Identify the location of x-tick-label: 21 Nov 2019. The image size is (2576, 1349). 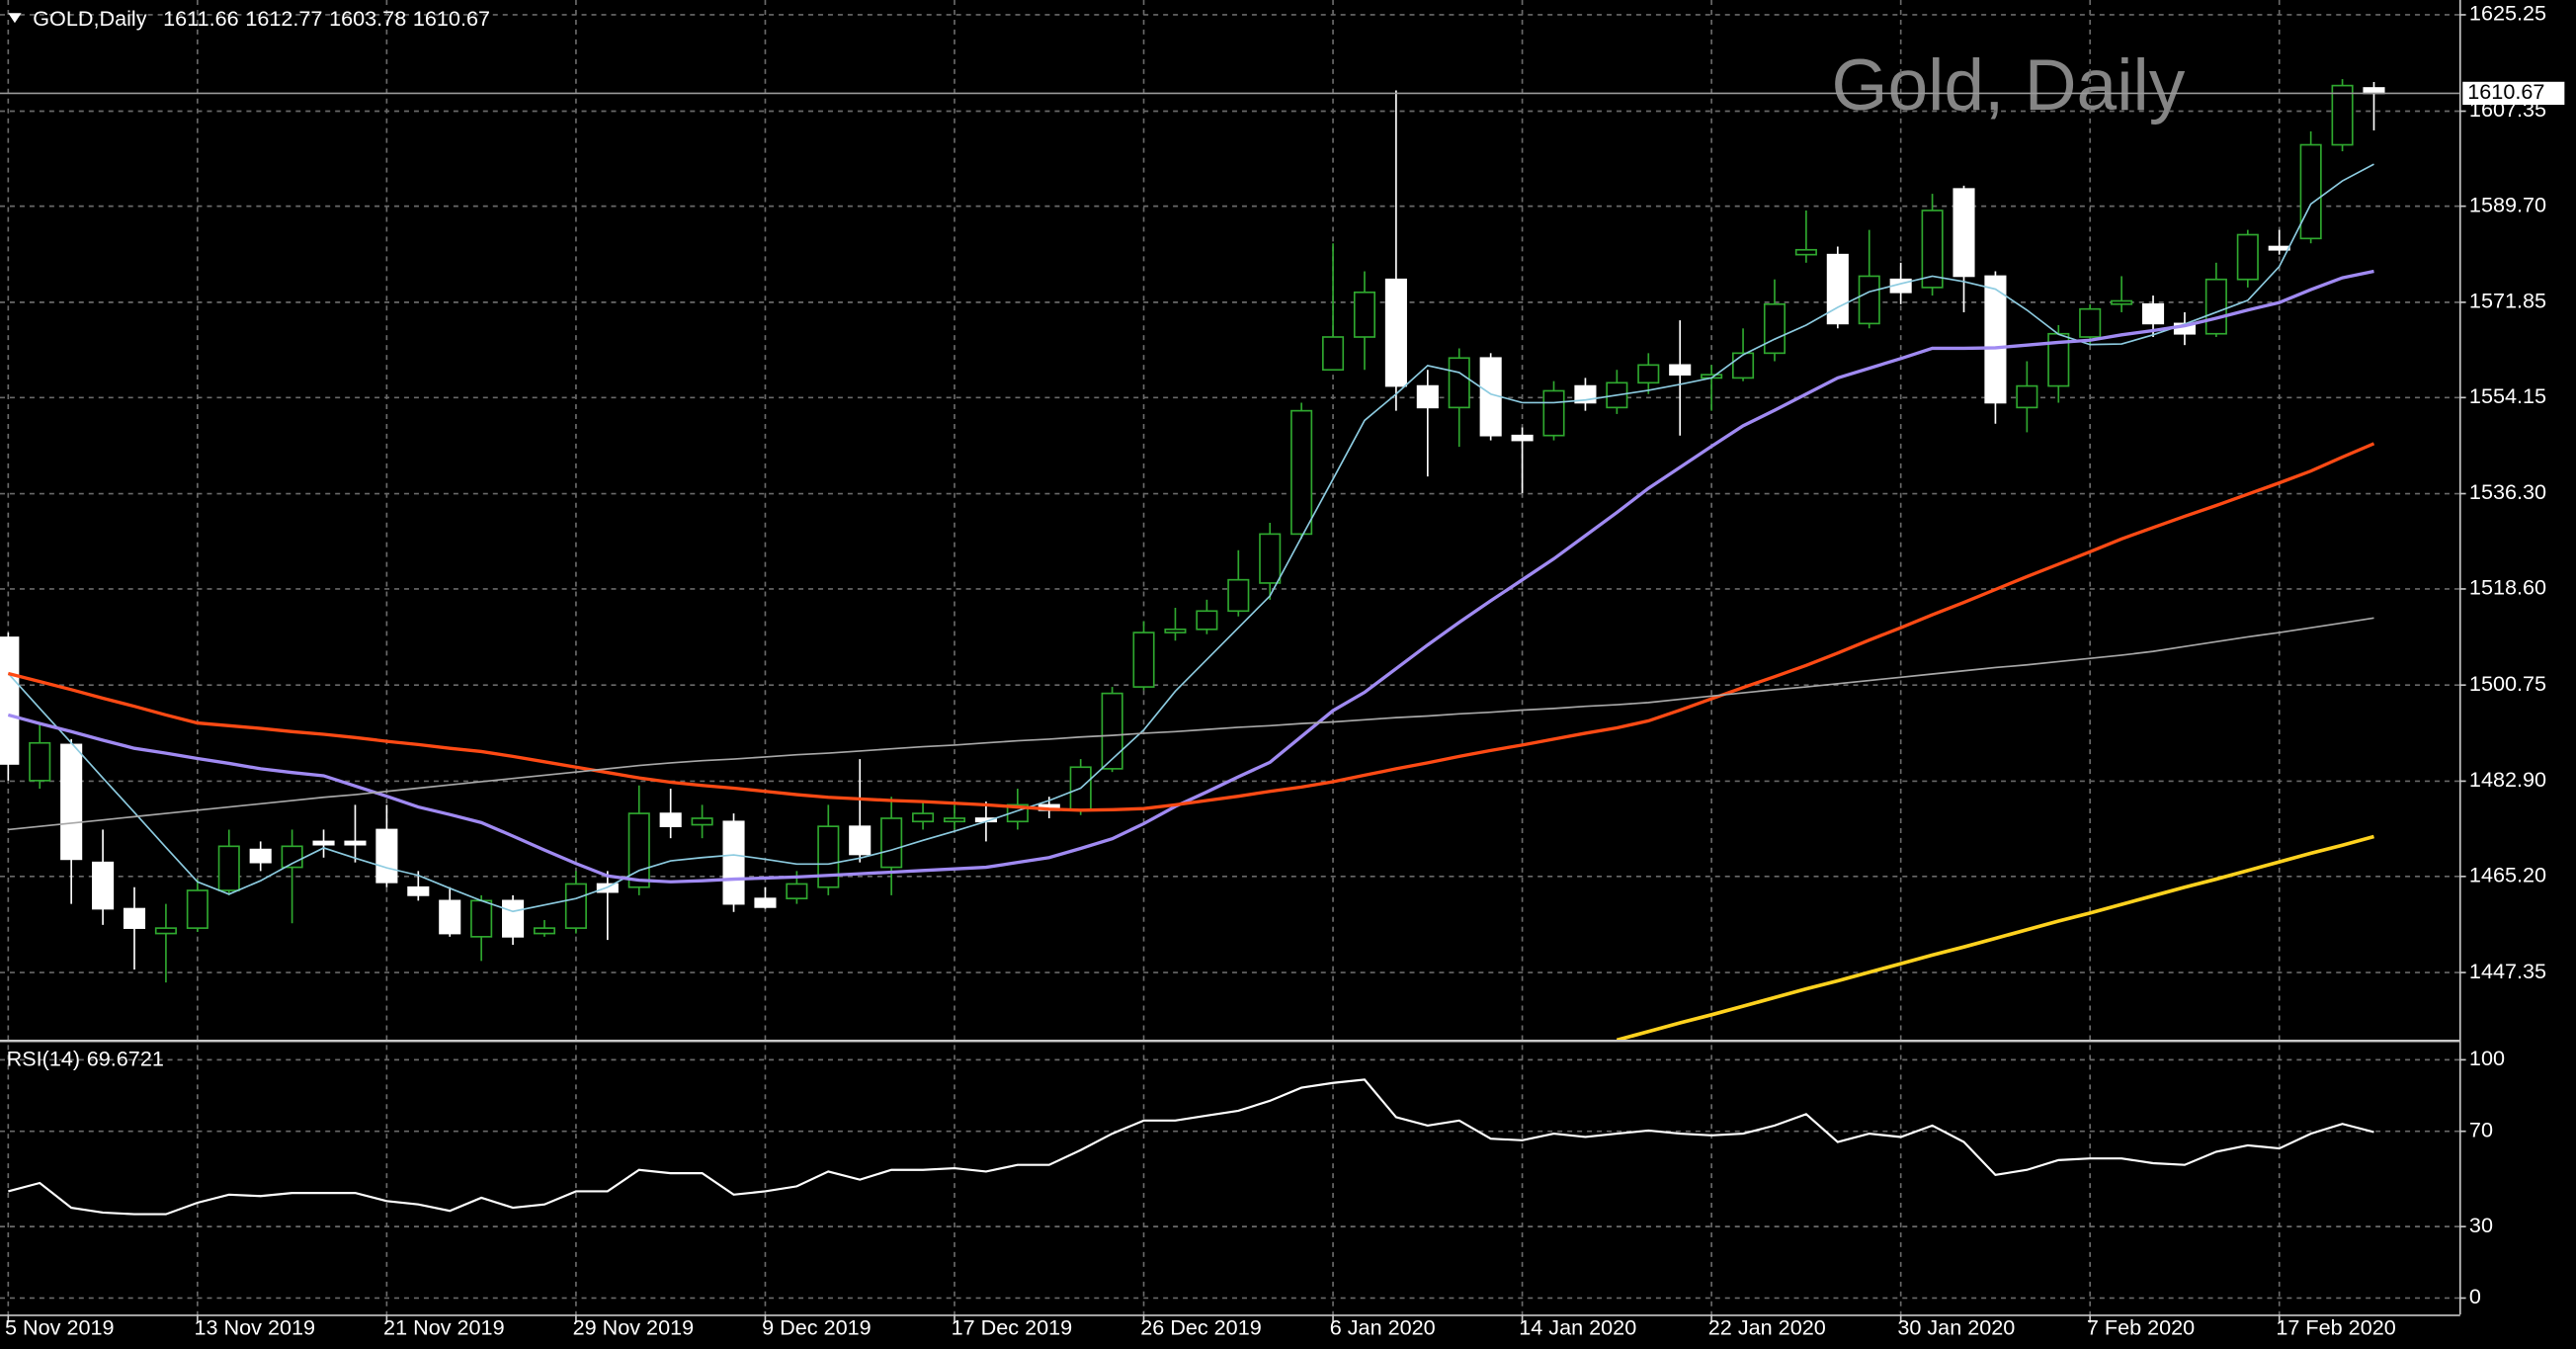
(444, 1327).